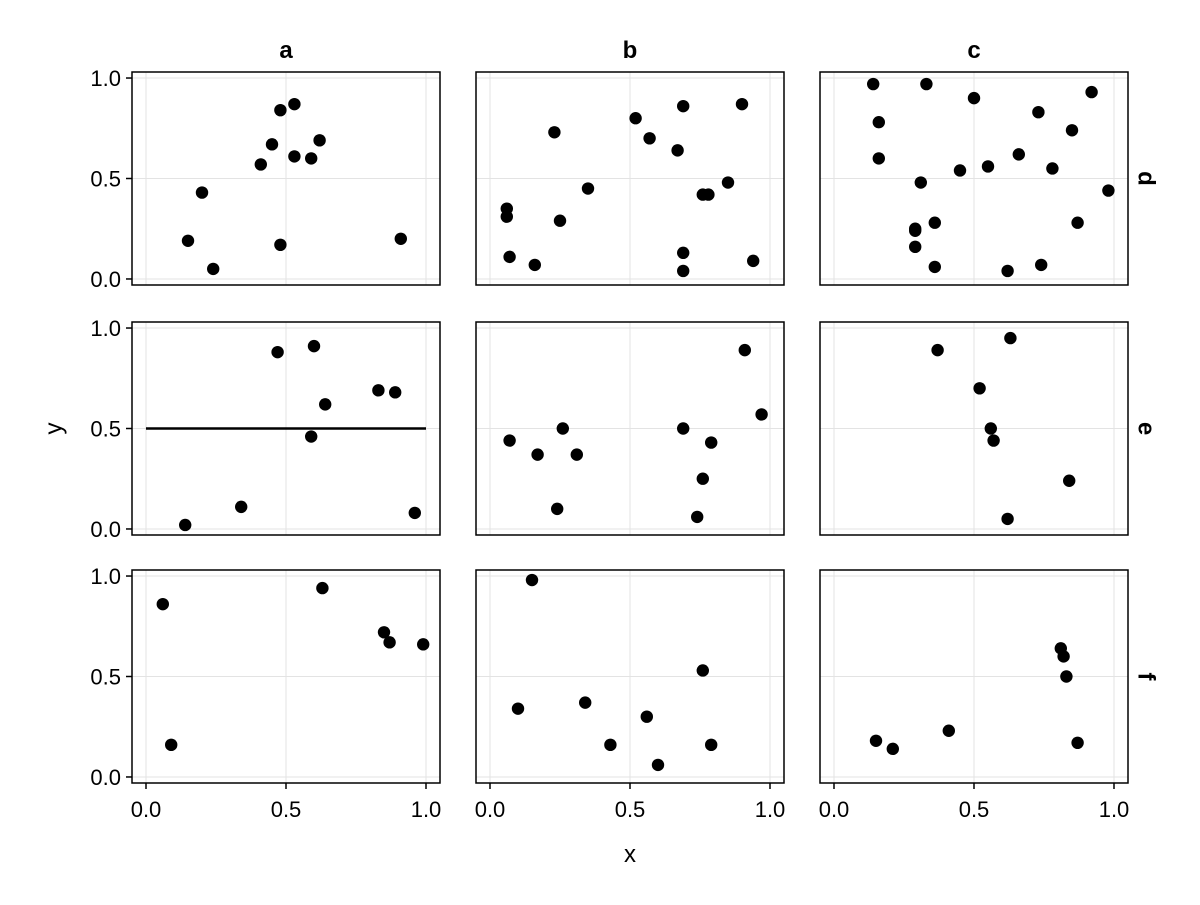  Describe the element at coordinates (286, 50) in the screenshot. I see `facet-column-label: a` at that location.